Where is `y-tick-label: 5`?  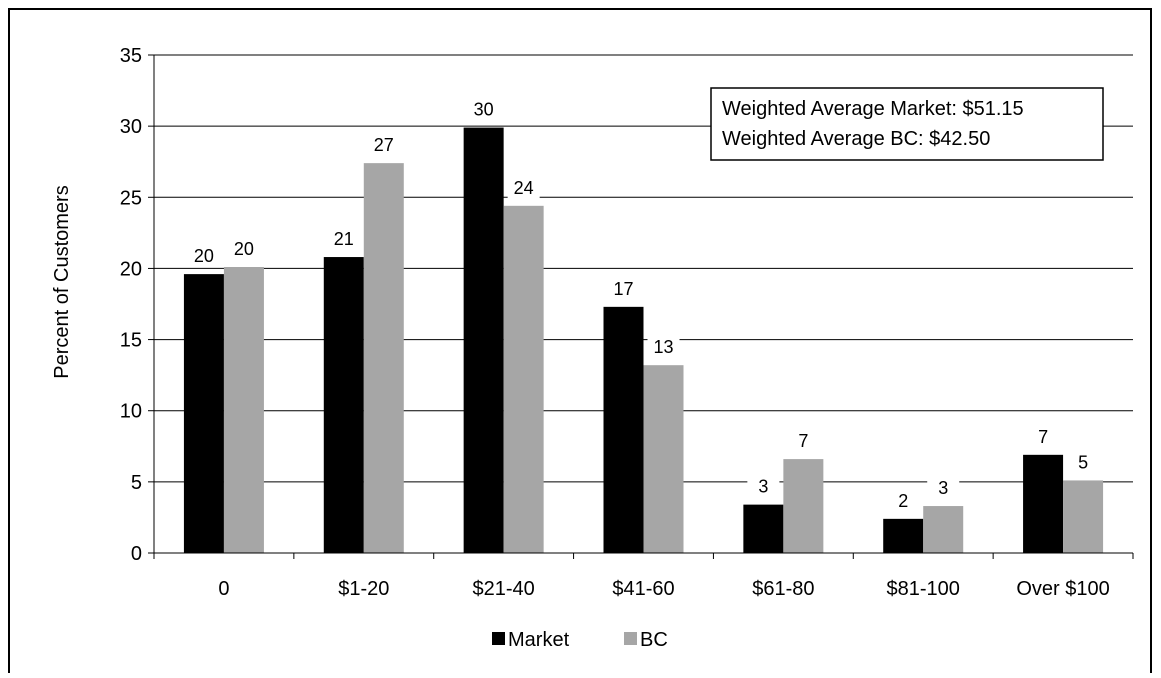
y-tick-label: 5 is located at coordinates (136, 483).